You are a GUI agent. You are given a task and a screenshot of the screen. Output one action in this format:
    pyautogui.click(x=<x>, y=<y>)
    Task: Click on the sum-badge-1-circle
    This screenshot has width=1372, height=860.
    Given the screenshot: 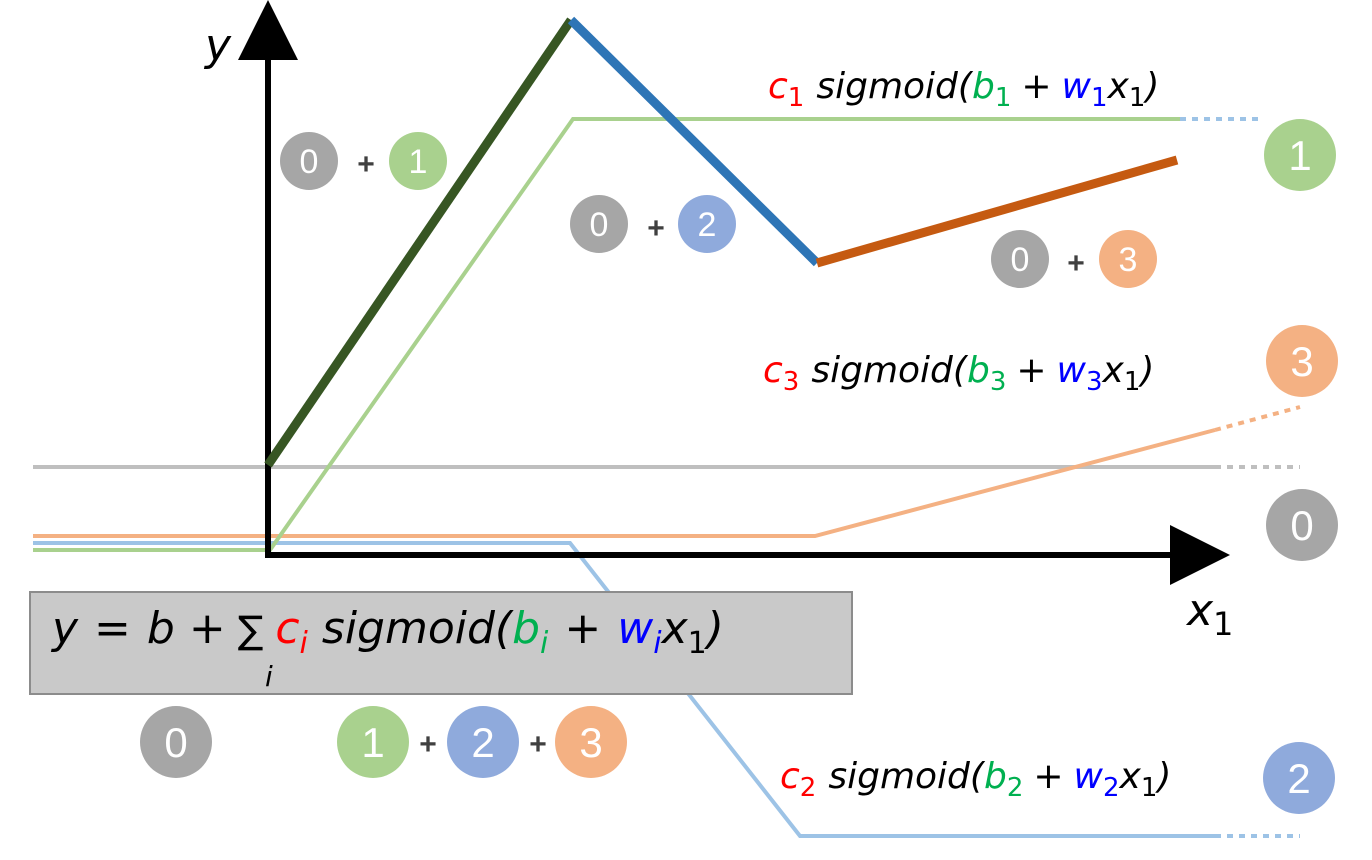 What is the action you would take?
    pyautogui.click(x=373, y=742)
    